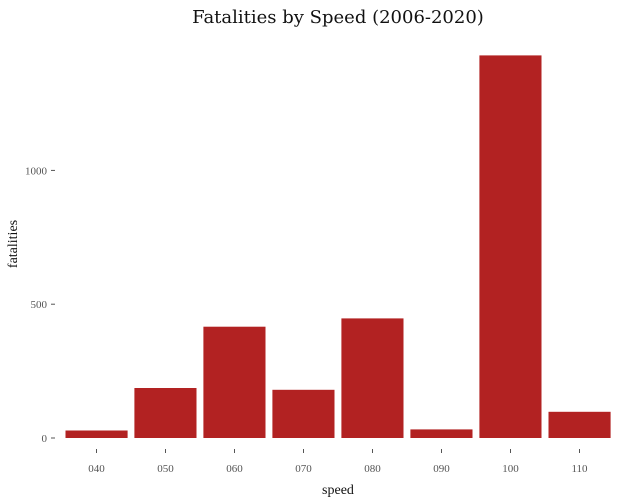 Image resolution: width=630 pixels, height=502 pixels. I want to click on x-tick-label-050: 050, so click(165, 469).